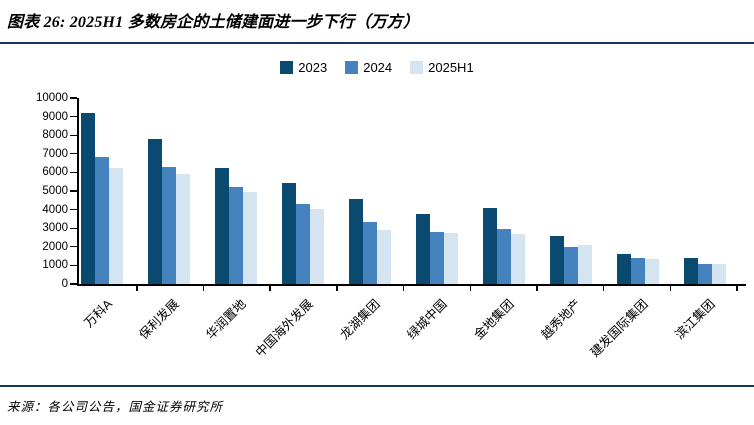 This screenshot has width=754, height=425. What do you see at coordinates (250, 237) in the screenshot?
I see `bar-2025H1-华润置地` at bounding box center [250, 237].